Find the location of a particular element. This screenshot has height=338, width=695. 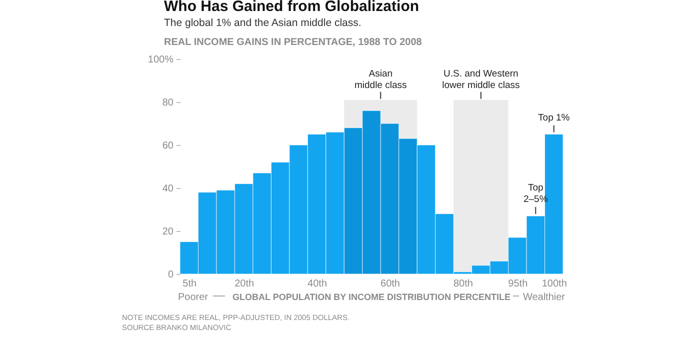

x-tick-label: 95th is located at coordinates (518, 284).